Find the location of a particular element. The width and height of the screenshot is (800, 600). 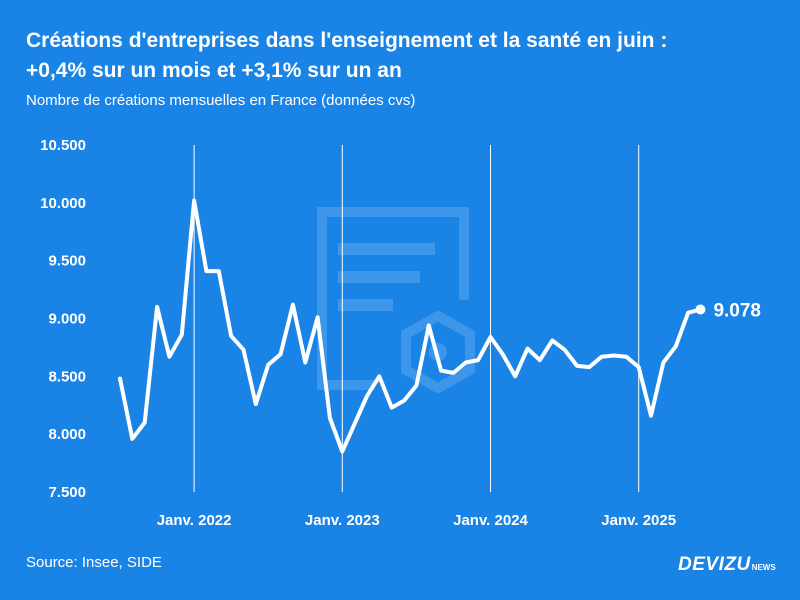

chart-title-line-2: +0,4% sur un mois et +3,1% sur un an is located at coordinates (214, 70).